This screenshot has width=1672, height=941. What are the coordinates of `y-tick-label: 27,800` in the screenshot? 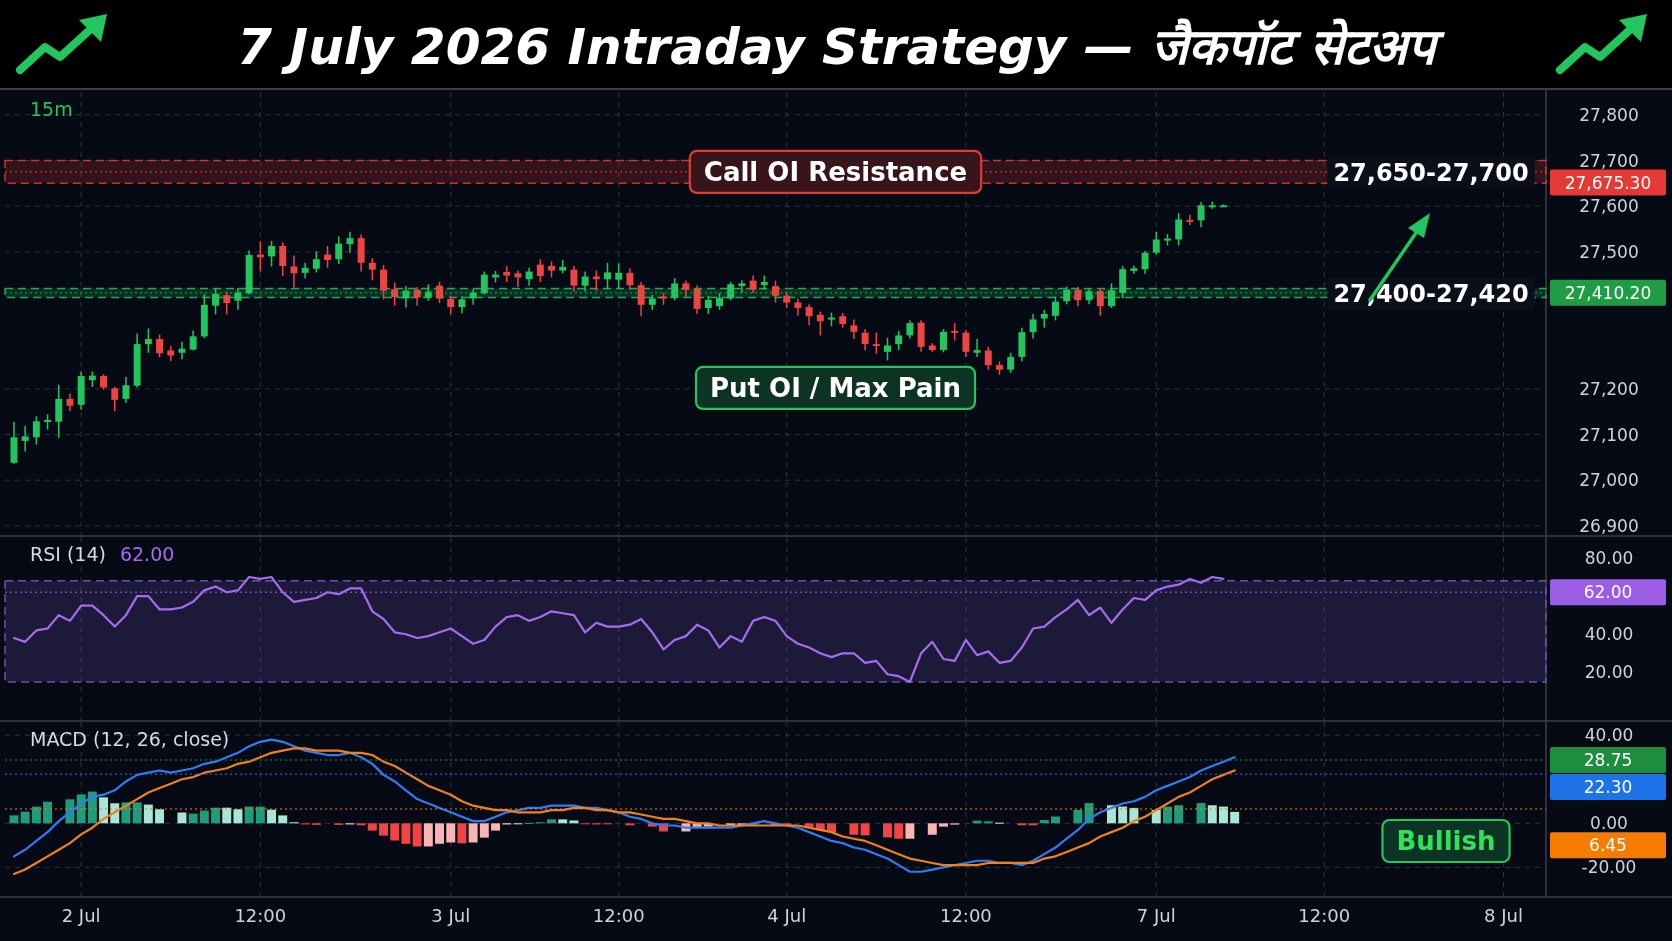 It's located at (1609, 114).